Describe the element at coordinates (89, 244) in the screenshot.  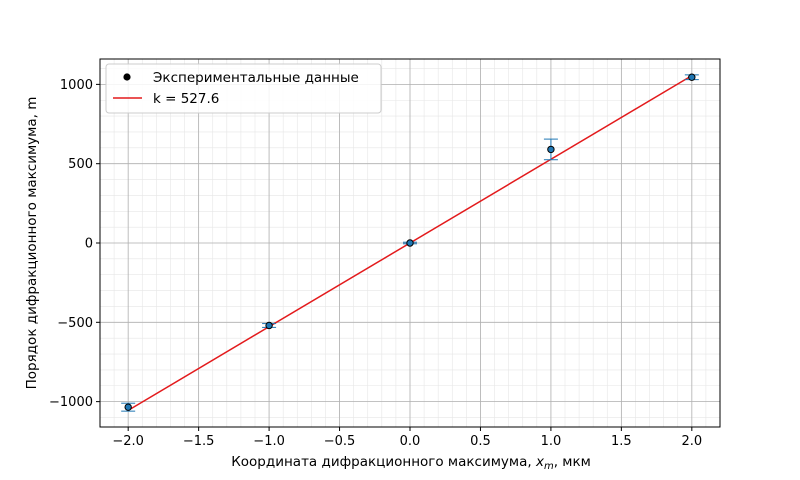
I see `y-tick-label: 0` at that location.